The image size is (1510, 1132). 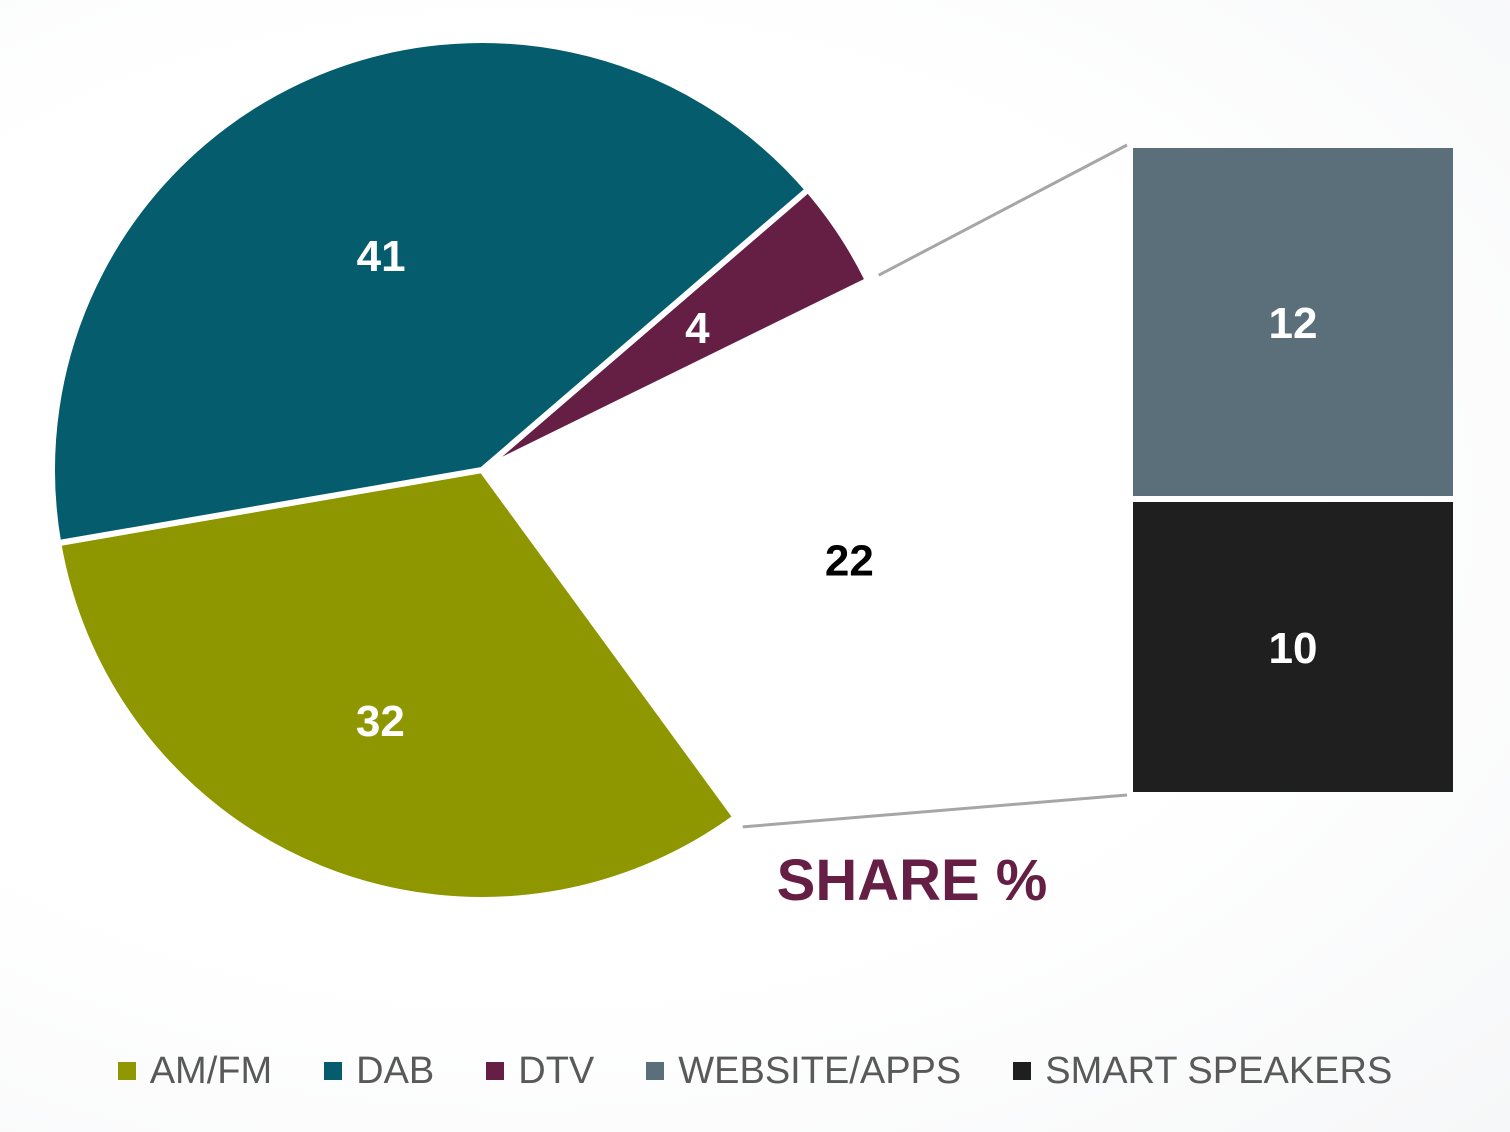 What do you see at coordinates (380, 721) in the screenshot?
I see `data-label-am-fm: 32` at bounding box center [380, 721].